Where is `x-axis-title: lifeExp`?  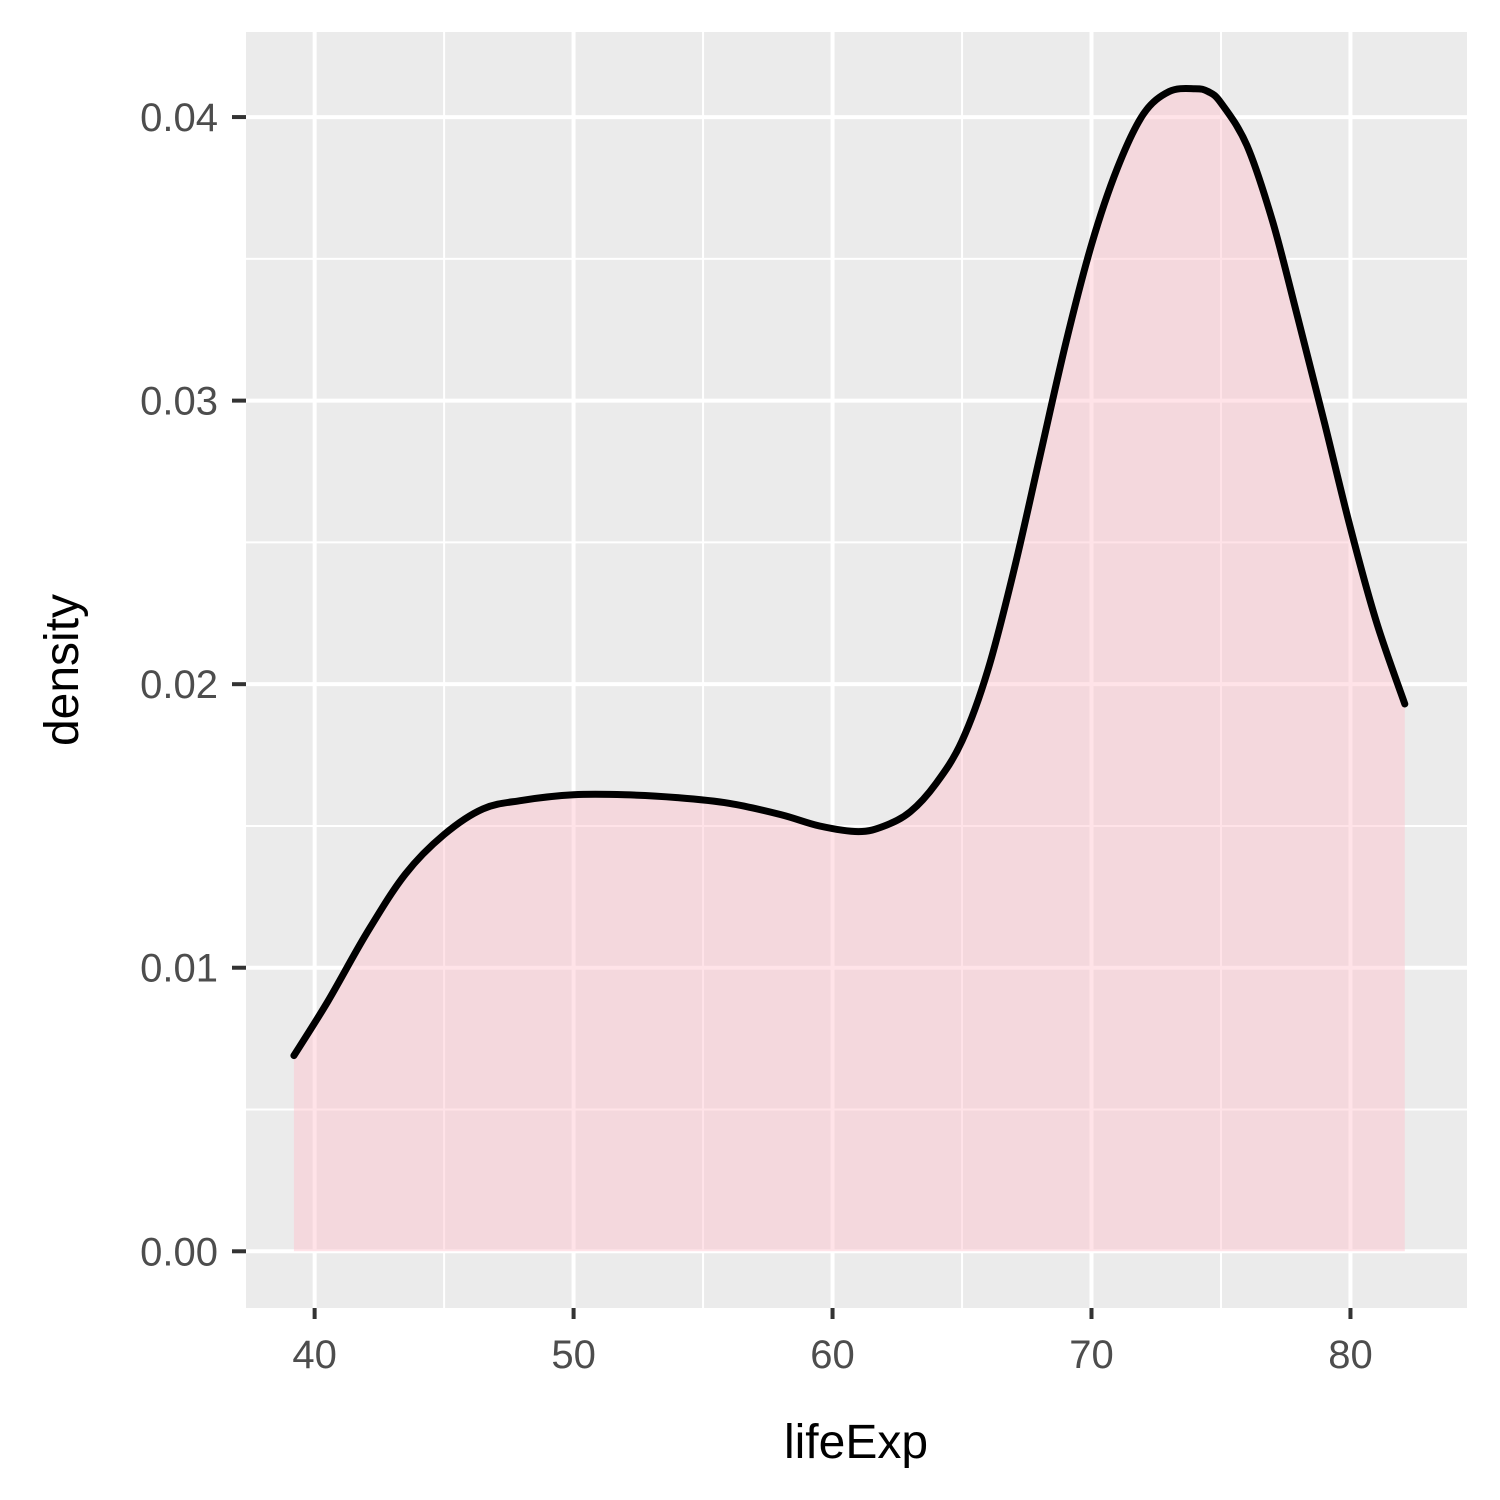
x-axis-title: lifeExp is located at coordinates (856, 1442).